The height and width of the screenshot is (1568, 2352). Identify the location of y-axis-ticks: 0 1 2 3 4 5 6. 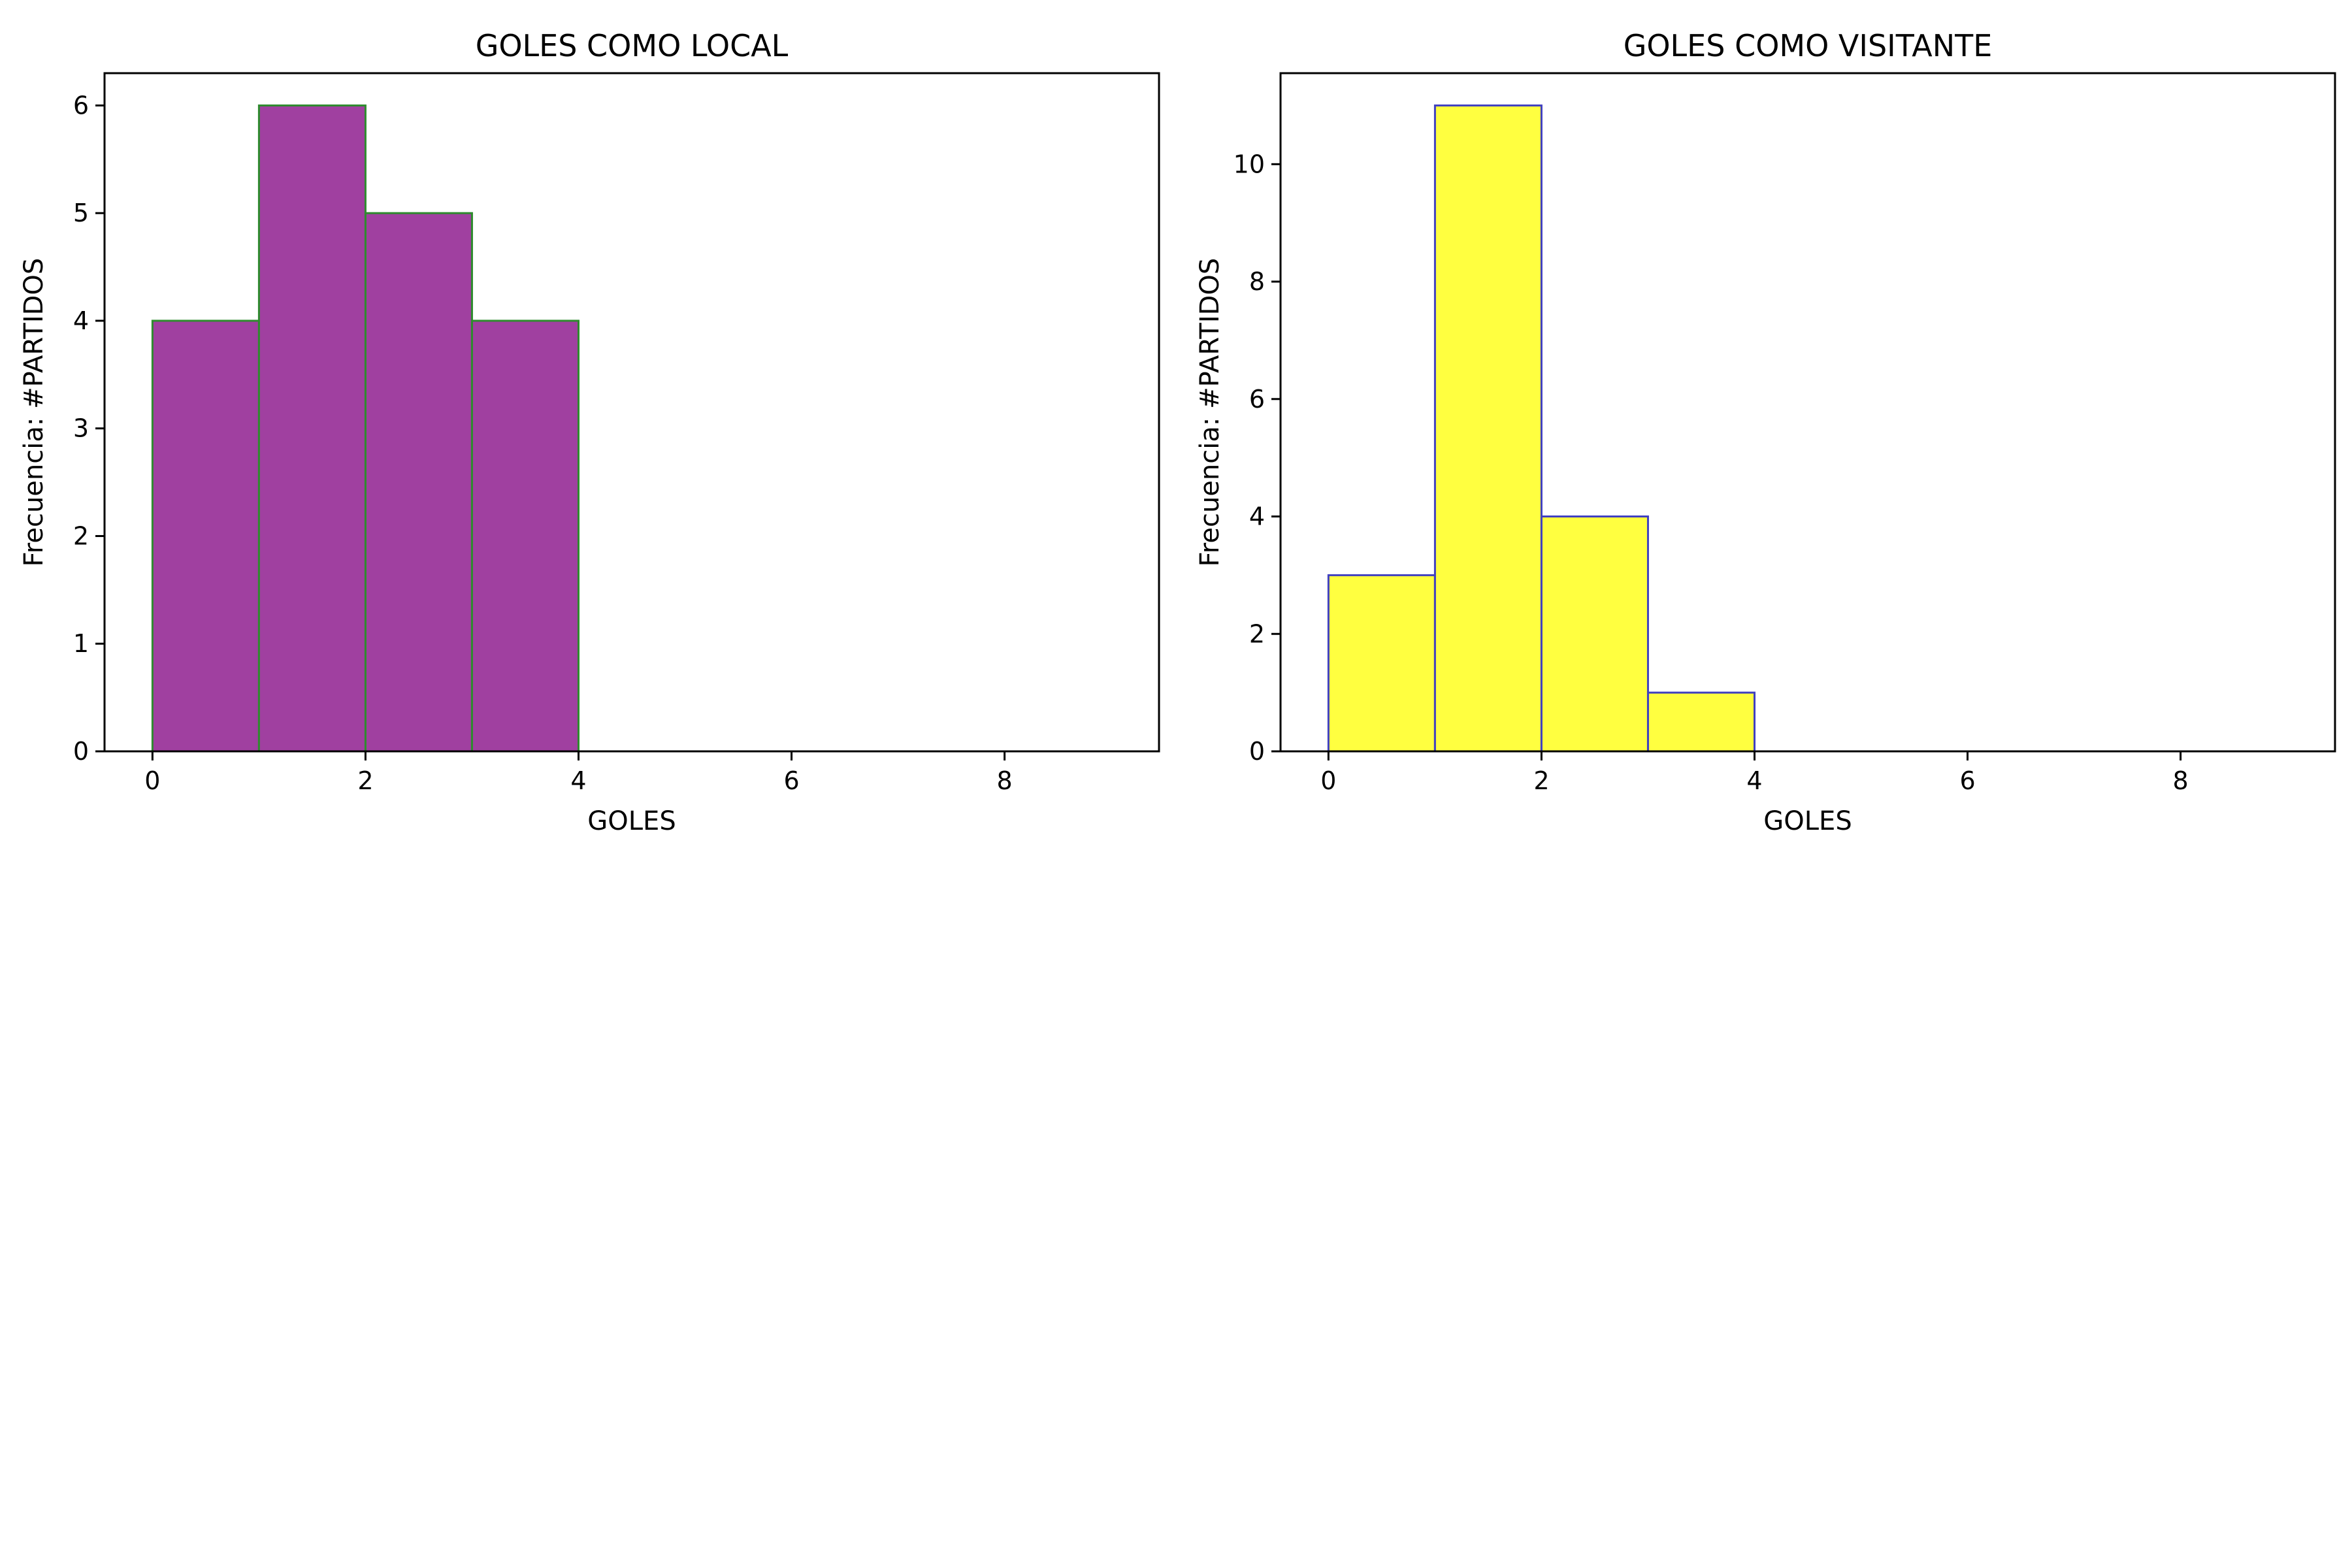
(89, 428).